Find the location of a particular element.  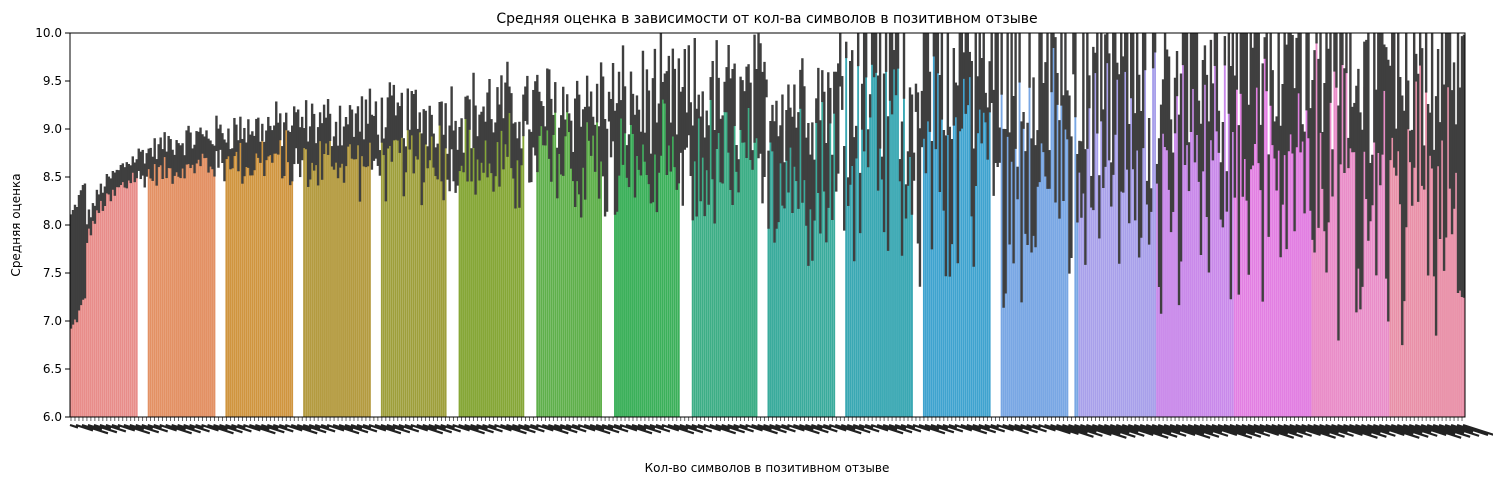

y-tick-label: 6.5 is located at coordinates (52, 369).